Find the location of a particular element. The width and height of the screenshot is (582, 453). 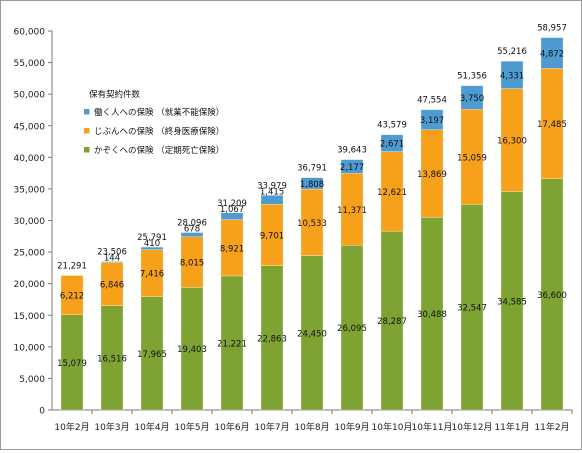

data-label: 4,331 is located at coordinates (512, 76).